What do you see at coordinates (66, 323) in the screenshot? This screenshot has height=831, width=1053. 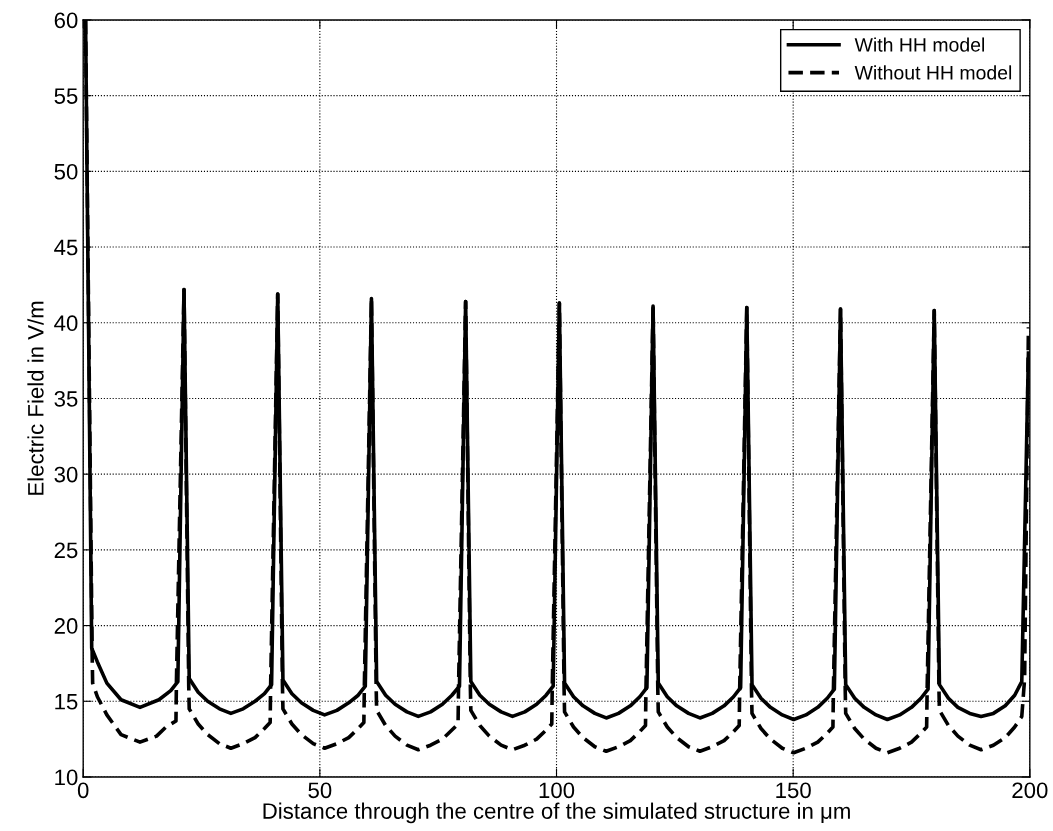 I see `y-tick-label: 40` at bounding box center [66, 323].